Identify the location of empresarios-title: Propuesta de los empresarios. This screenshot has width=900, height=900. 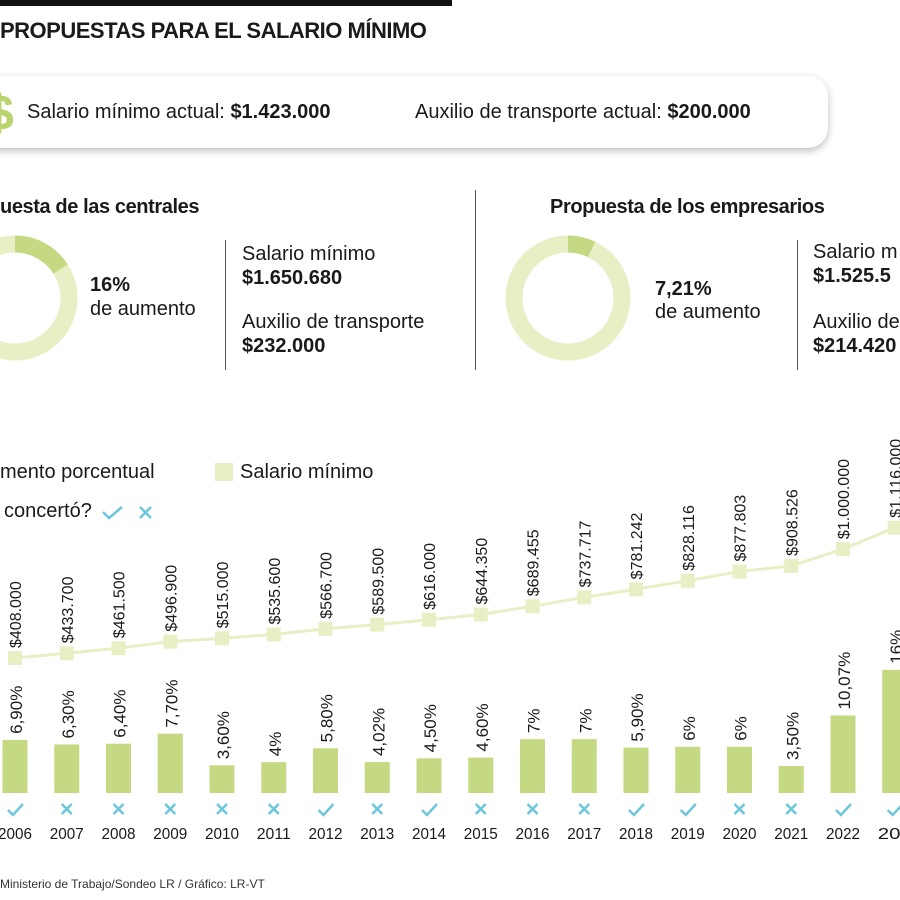
(687, 207).